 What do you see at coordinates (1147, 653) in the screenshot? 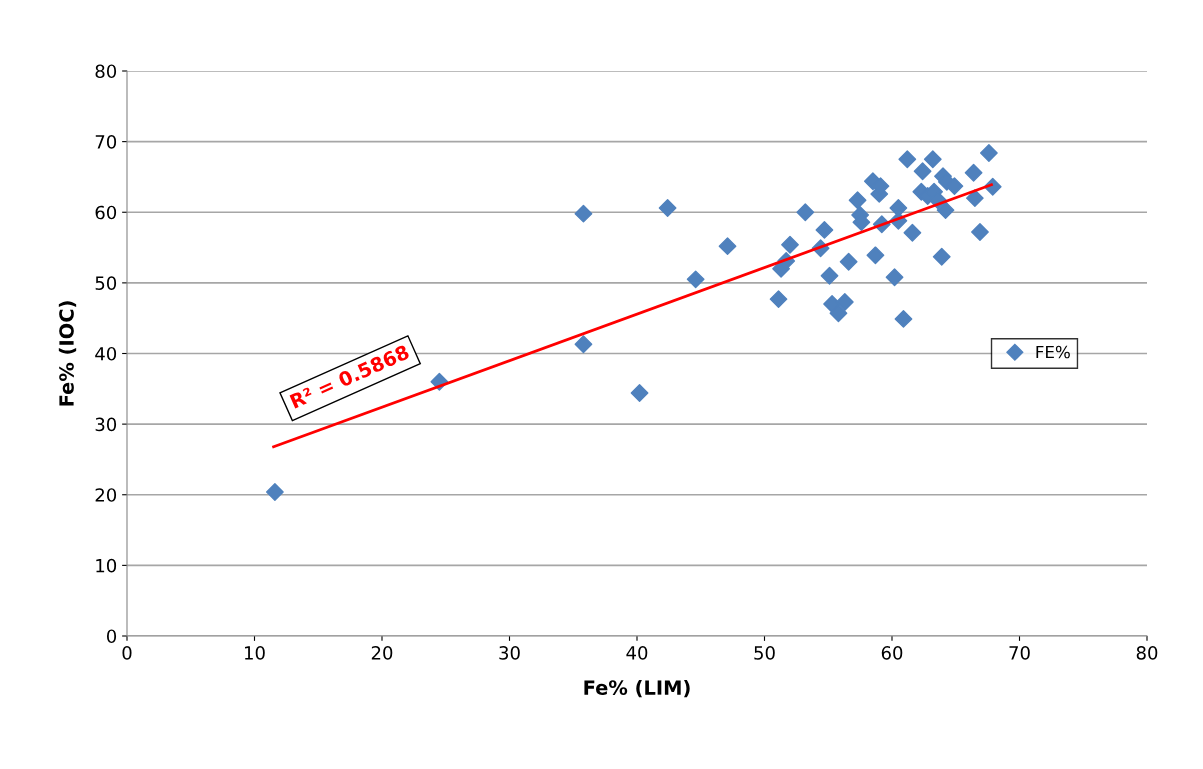
I see `x-tick-label: 80` at bounding box center [1147, 653].